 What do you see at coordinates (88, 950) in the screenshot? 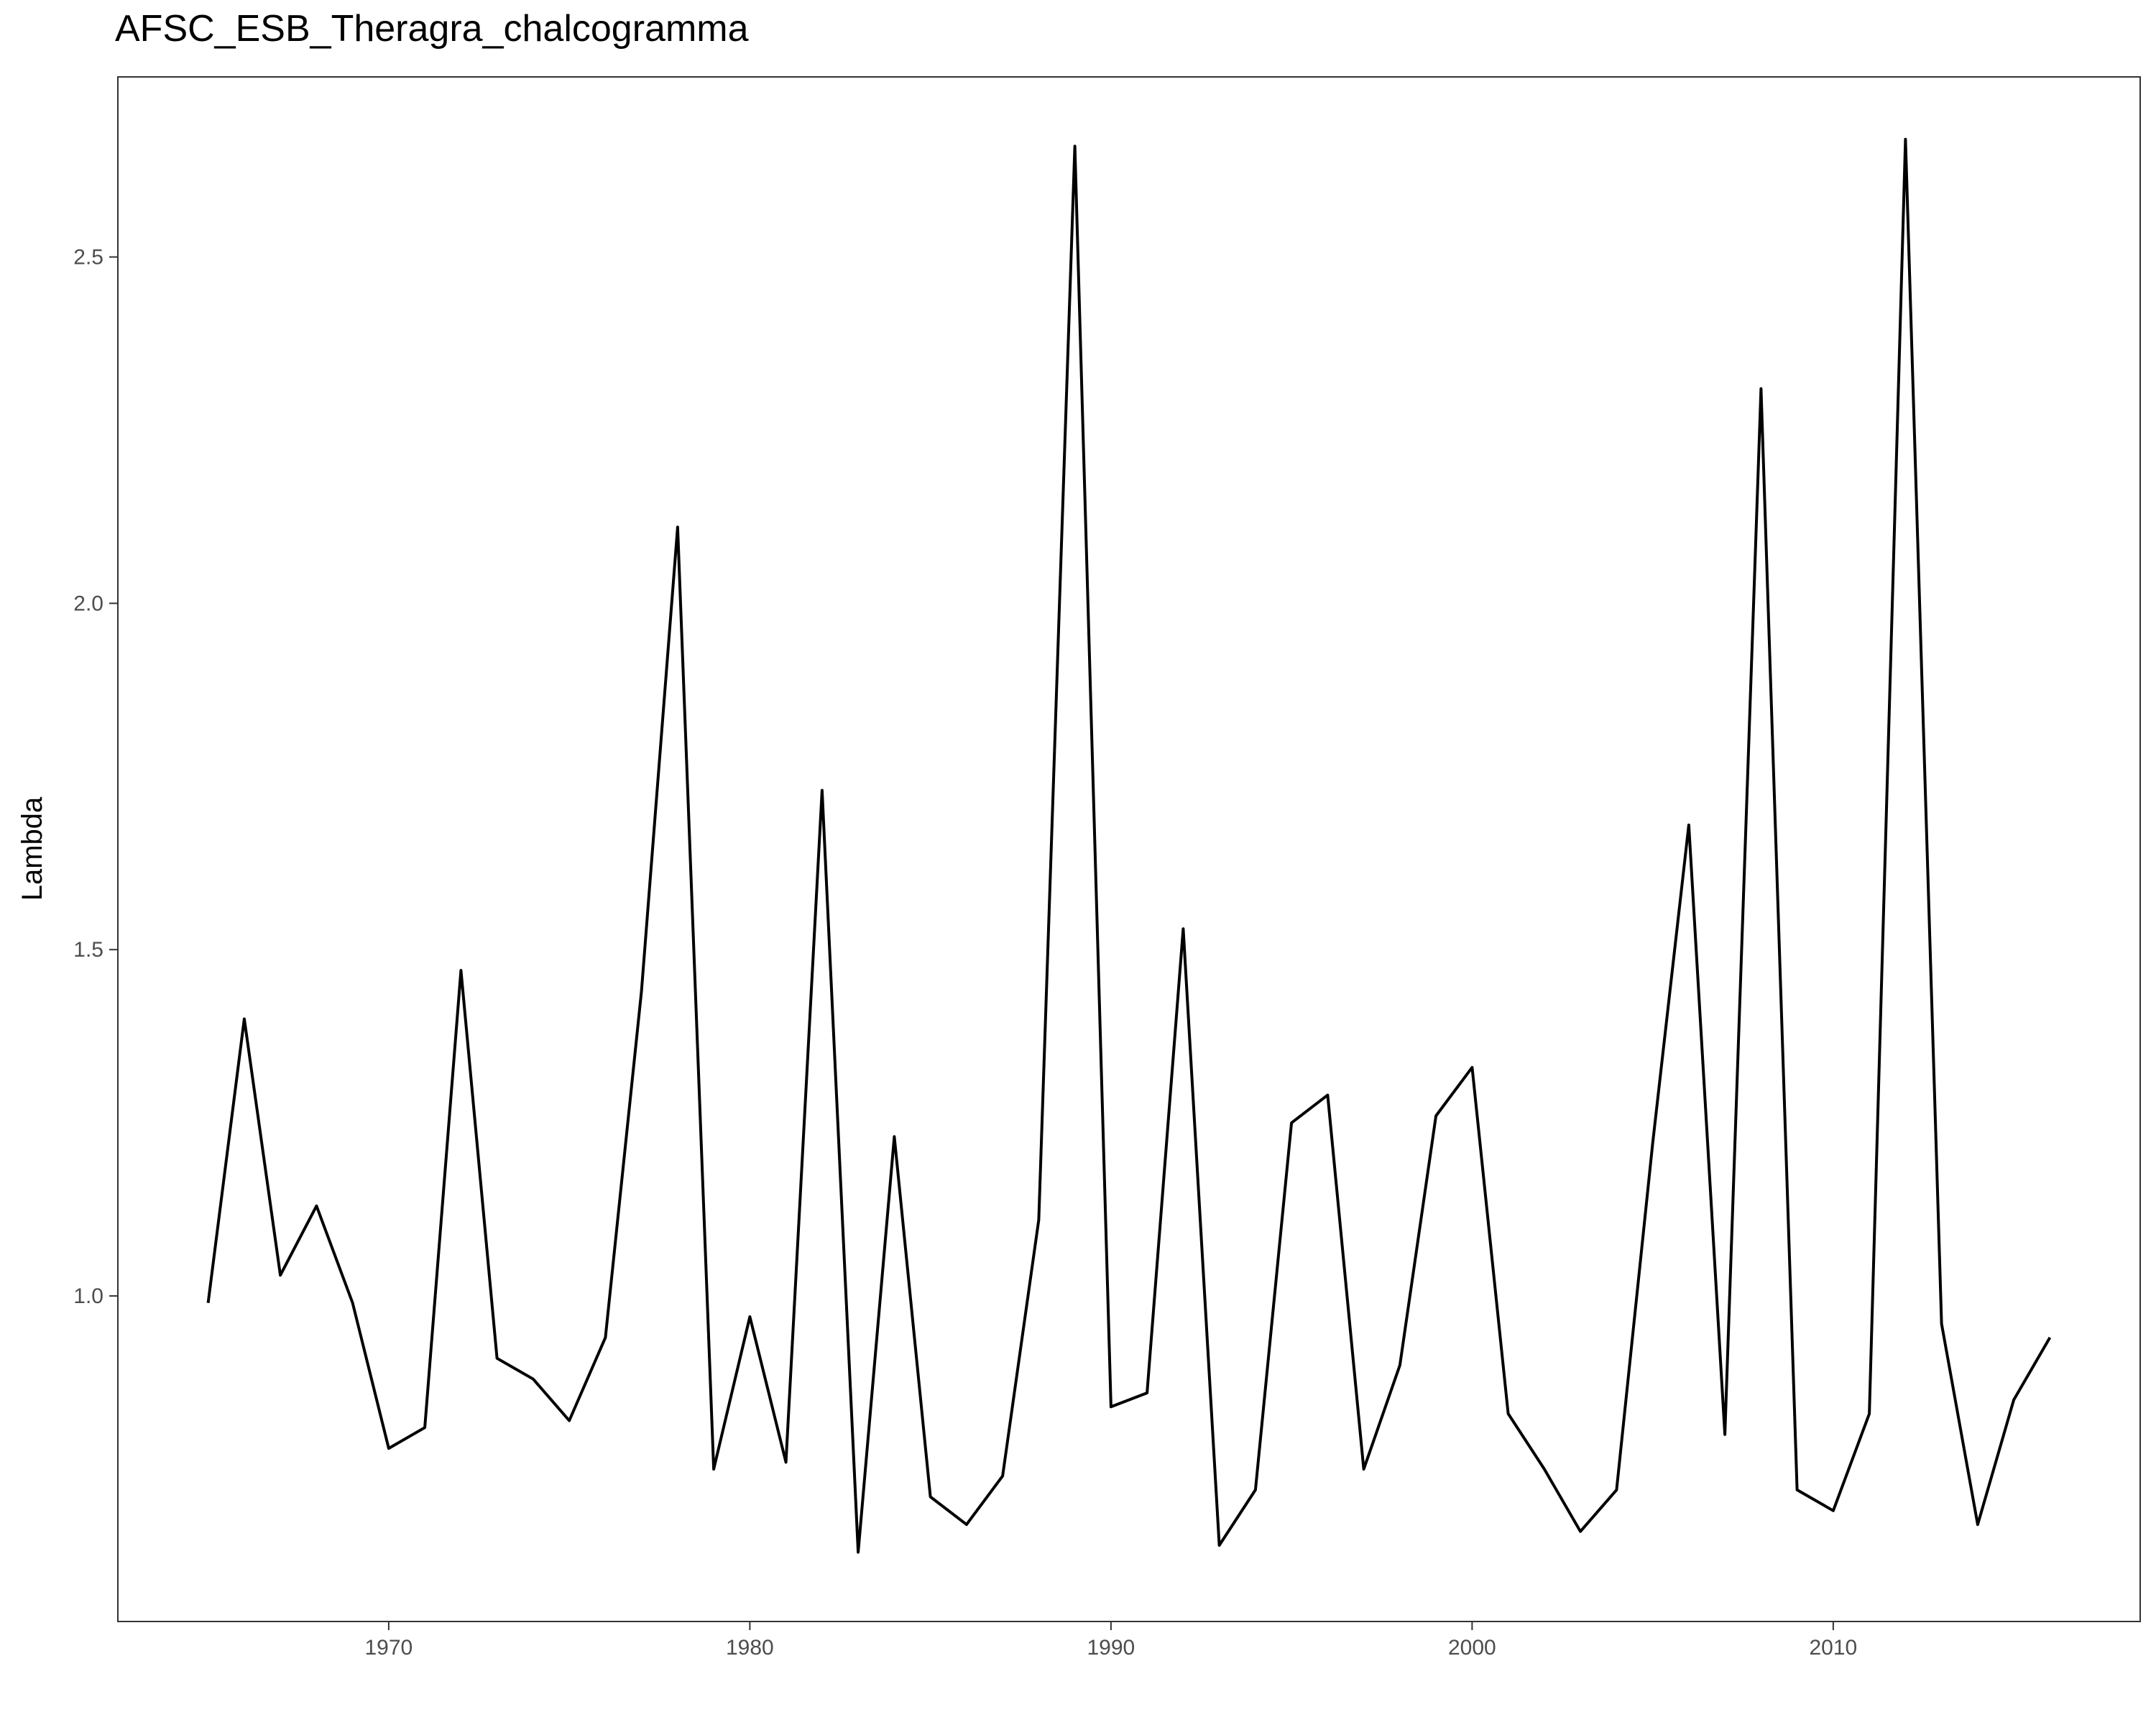
I see `y-tick-label: 1.5` at bounding box center [88, 950].